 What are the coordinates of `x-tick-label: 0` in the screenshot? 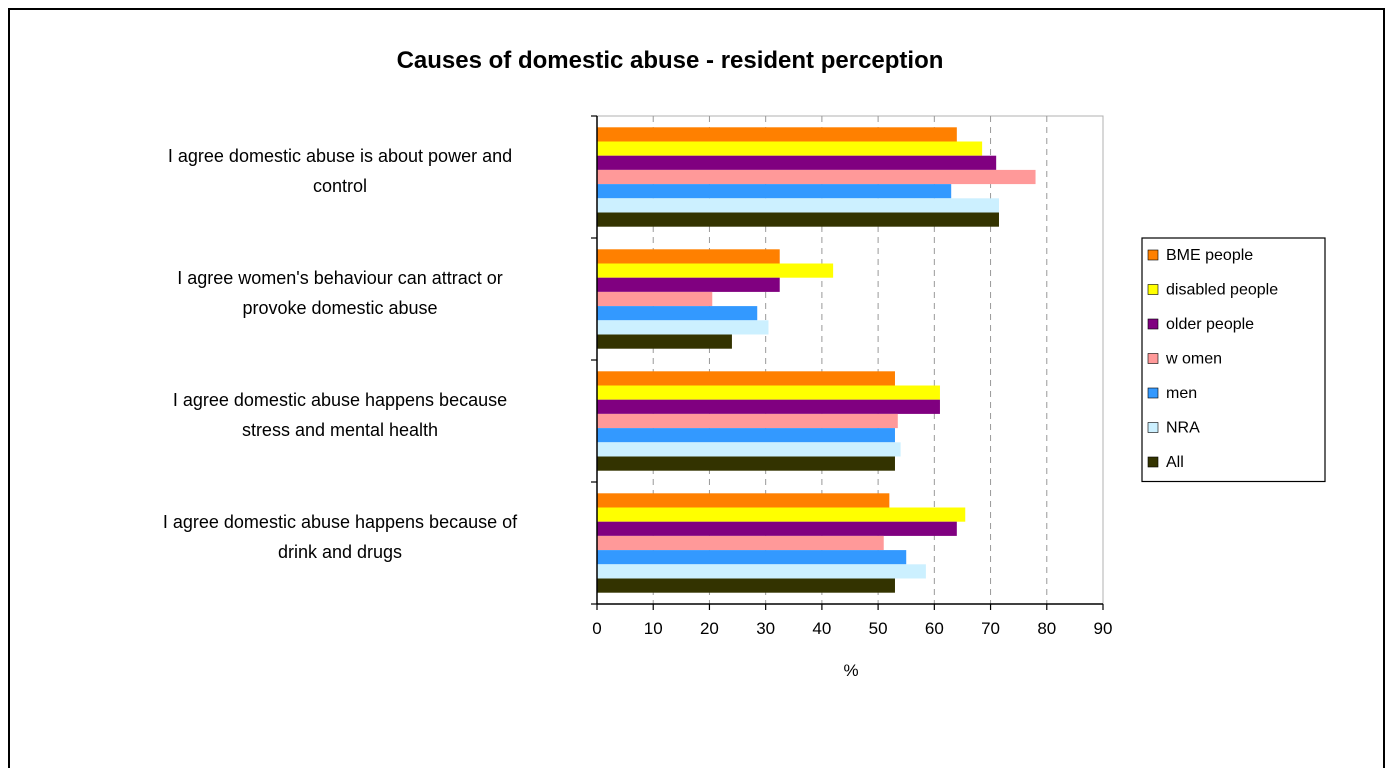 It's located at (596, 628).